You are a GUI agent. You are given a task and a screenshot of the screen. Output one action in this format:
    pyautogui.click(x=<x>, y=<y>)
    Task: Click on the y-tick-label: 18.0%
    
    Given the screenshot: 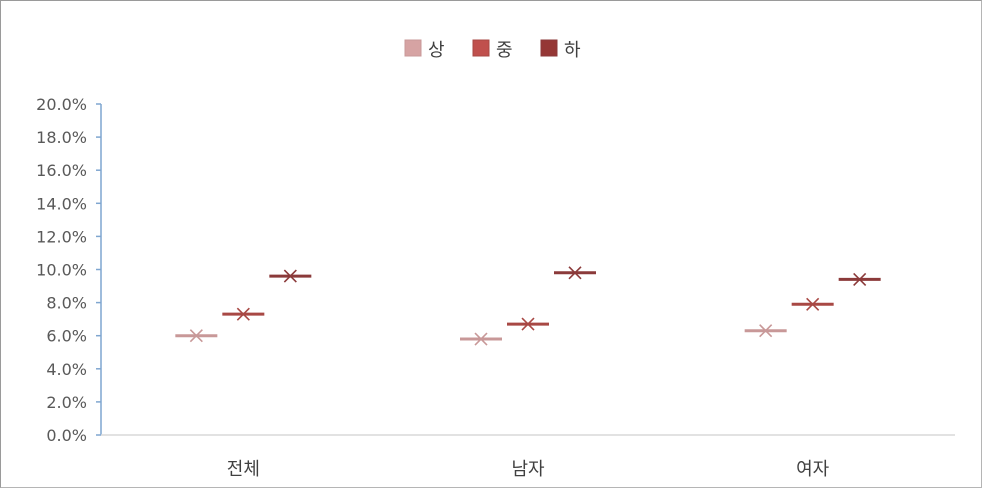 What is the action you would take?
    pyautogui.click(x=61, y=137)
    